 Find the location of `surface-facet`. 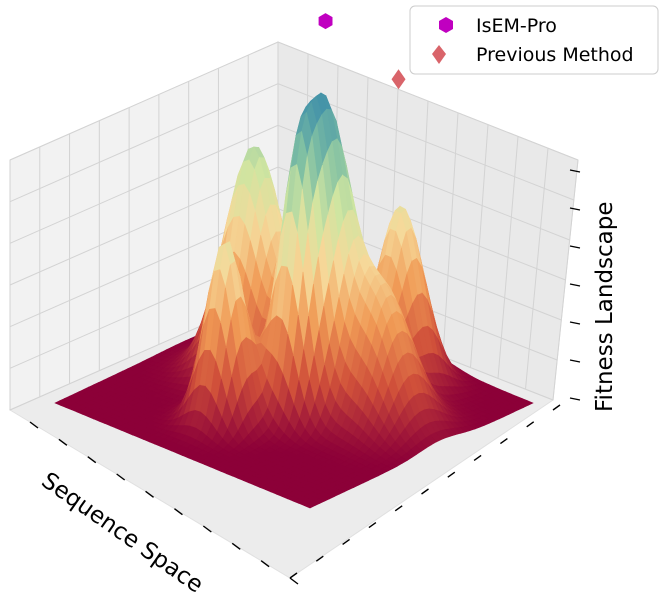

surface-facet is located at coordinates (309, 506).